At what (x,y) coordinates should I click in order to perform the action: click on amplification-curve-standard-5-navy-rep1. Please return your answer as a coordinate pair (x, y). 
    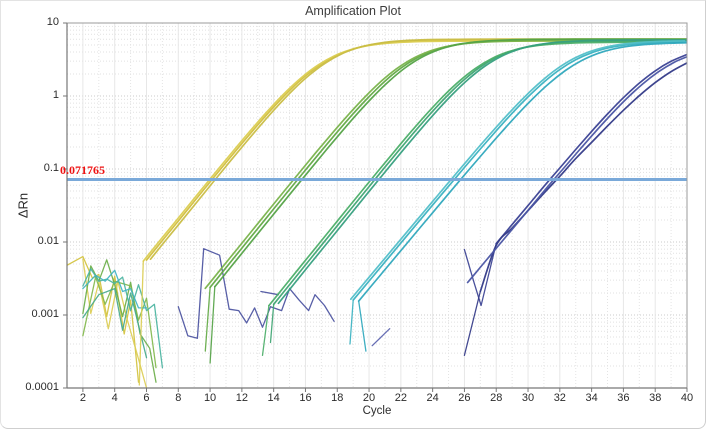
    Looking at the image, I should click on (591, 149).